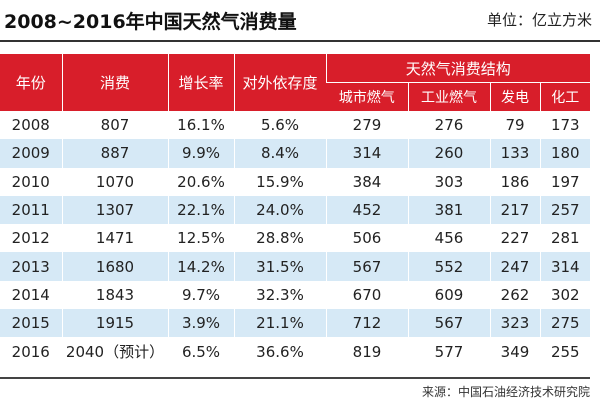  What do you see at coordinates (565, 153) in the screenshot?
I see `cell-chemical: 180` at bounding box center [565, 153].